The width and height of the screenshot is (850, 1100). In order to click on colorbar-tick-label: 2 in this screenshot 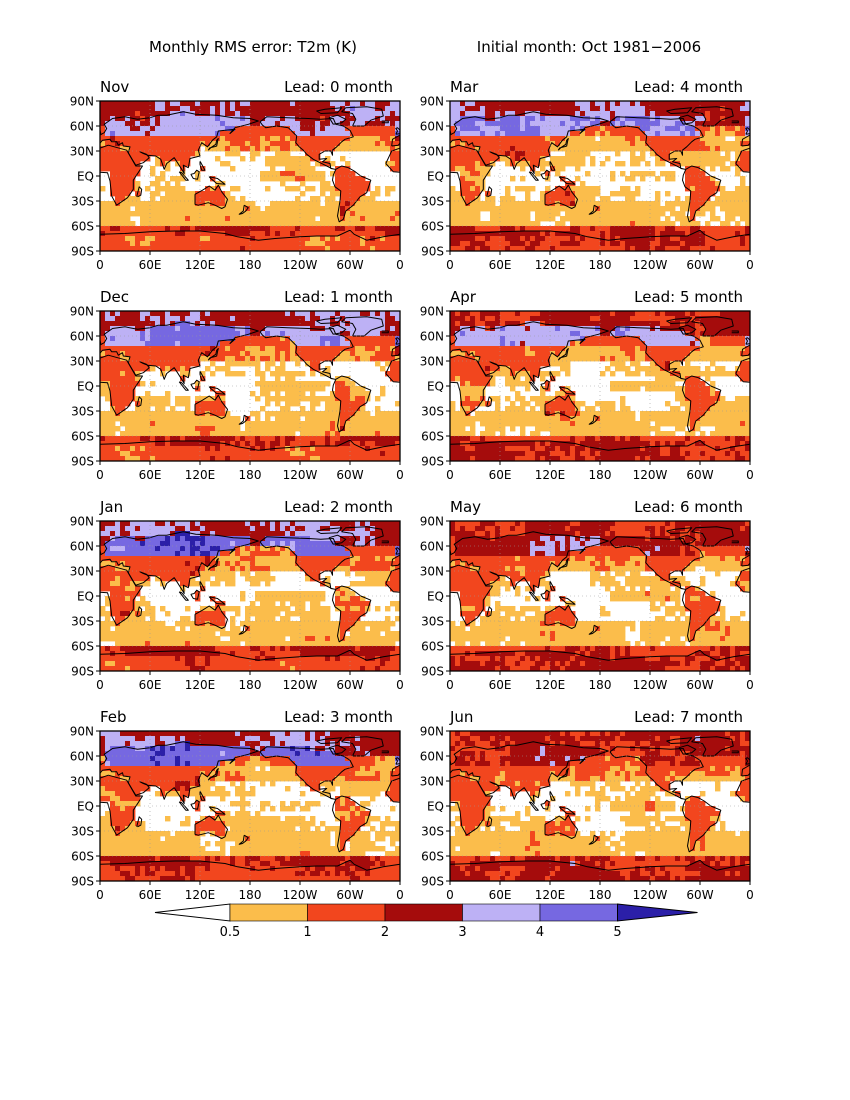, I will do `click(385, 932)`.